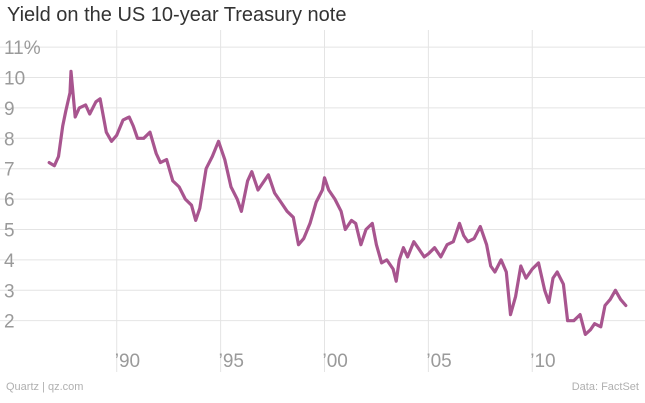  What do you see at coordinates (9, 200) in the screenshot?
I see `y-tick-label: 6` at bounding box center [9, 200].